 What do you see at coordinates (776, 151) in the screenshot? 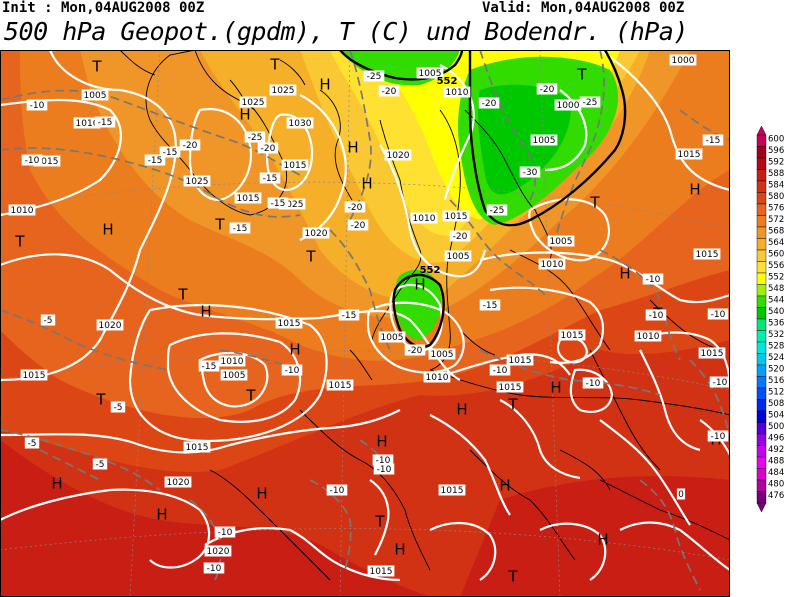
I see `legend-label: 596` at bounding box center [776, 151].